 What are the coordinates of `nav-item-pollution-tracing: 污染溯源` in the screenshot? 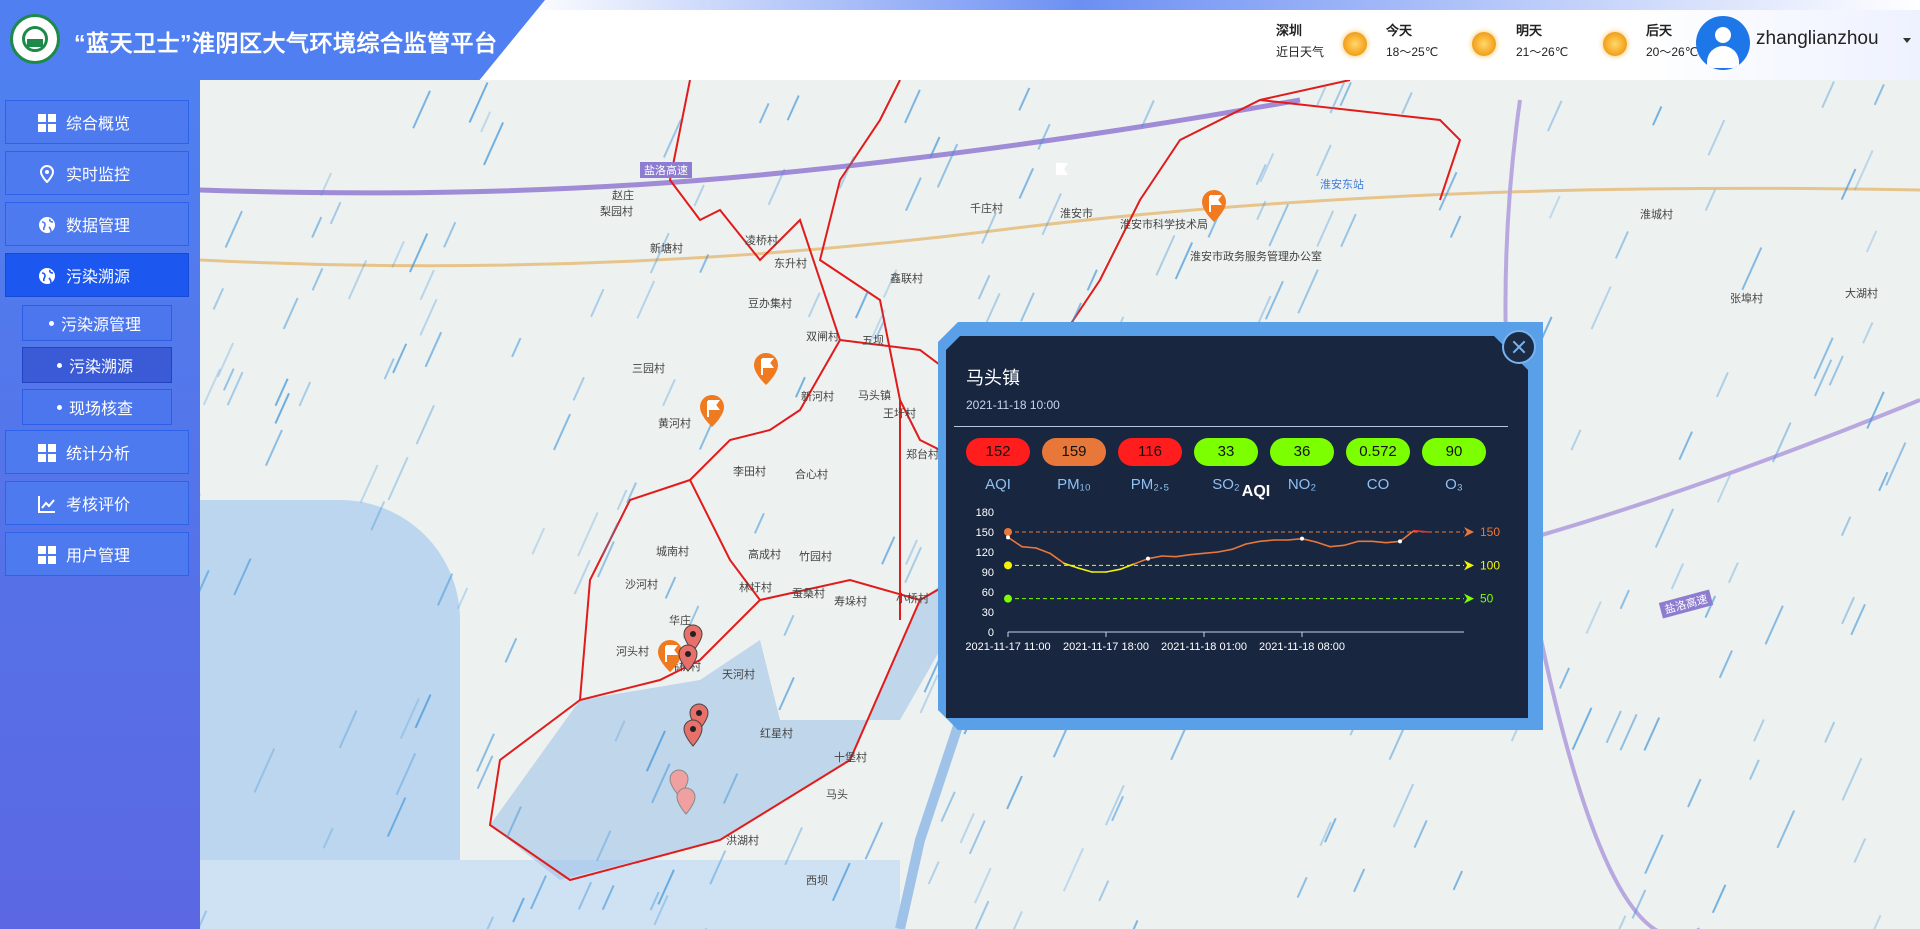 It's located at (97, 275).